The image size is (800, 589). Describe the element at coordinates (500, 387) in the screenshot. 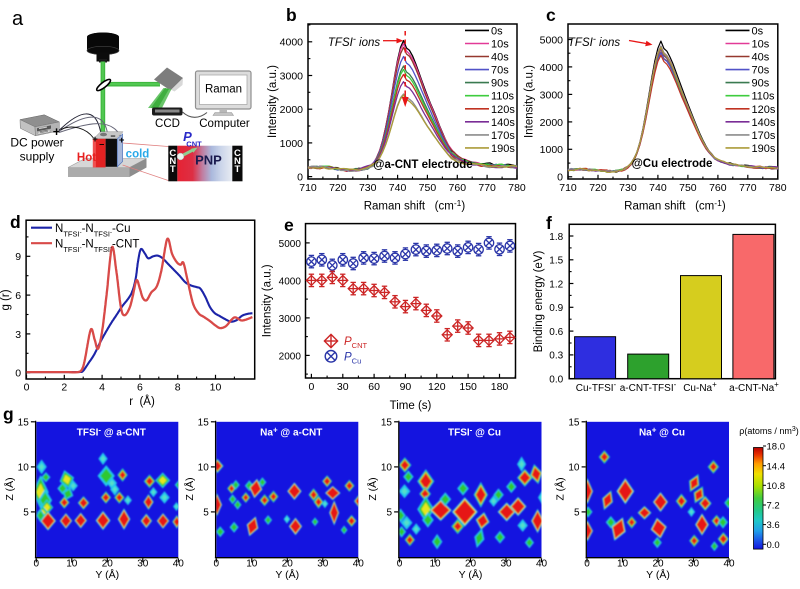

I see `svg-text: 180` at that location.